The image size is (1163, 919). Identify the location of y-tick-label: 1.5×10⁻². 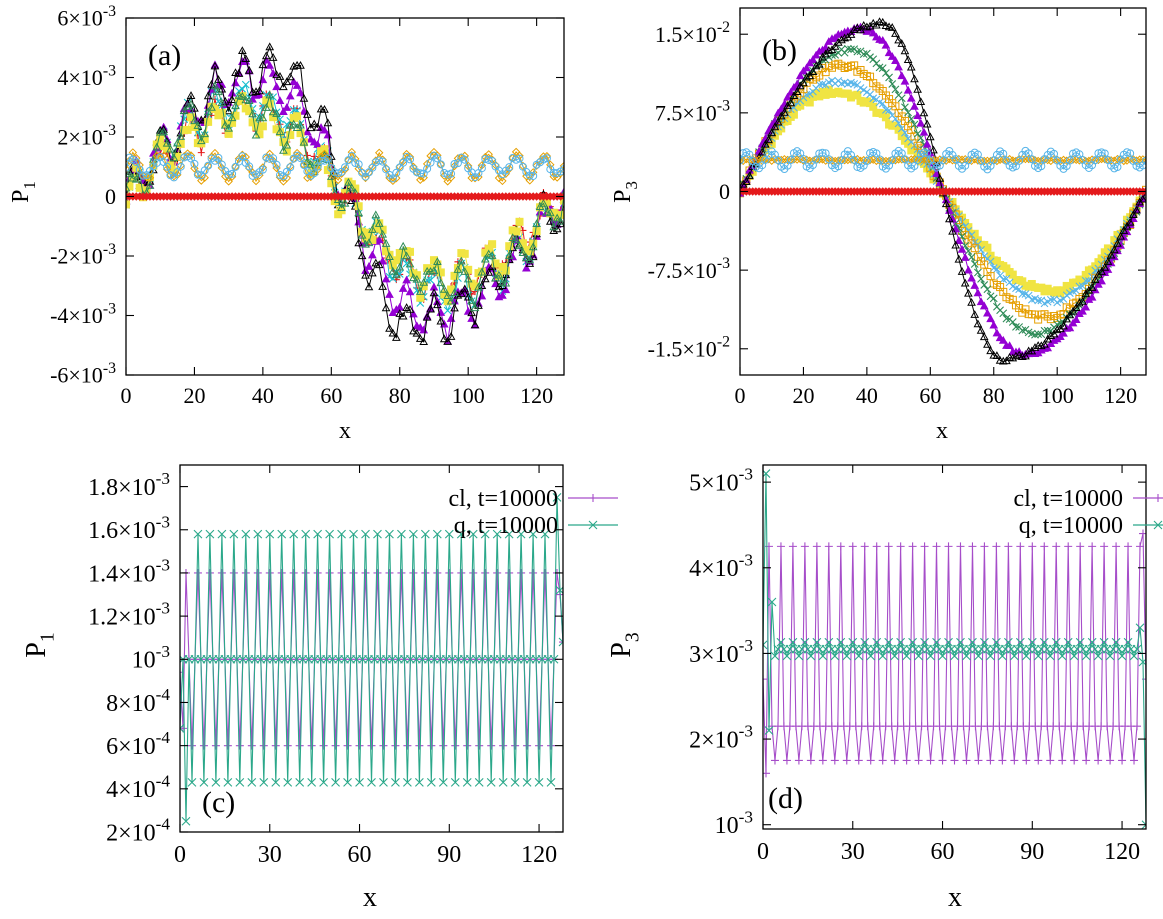
(692, 33).